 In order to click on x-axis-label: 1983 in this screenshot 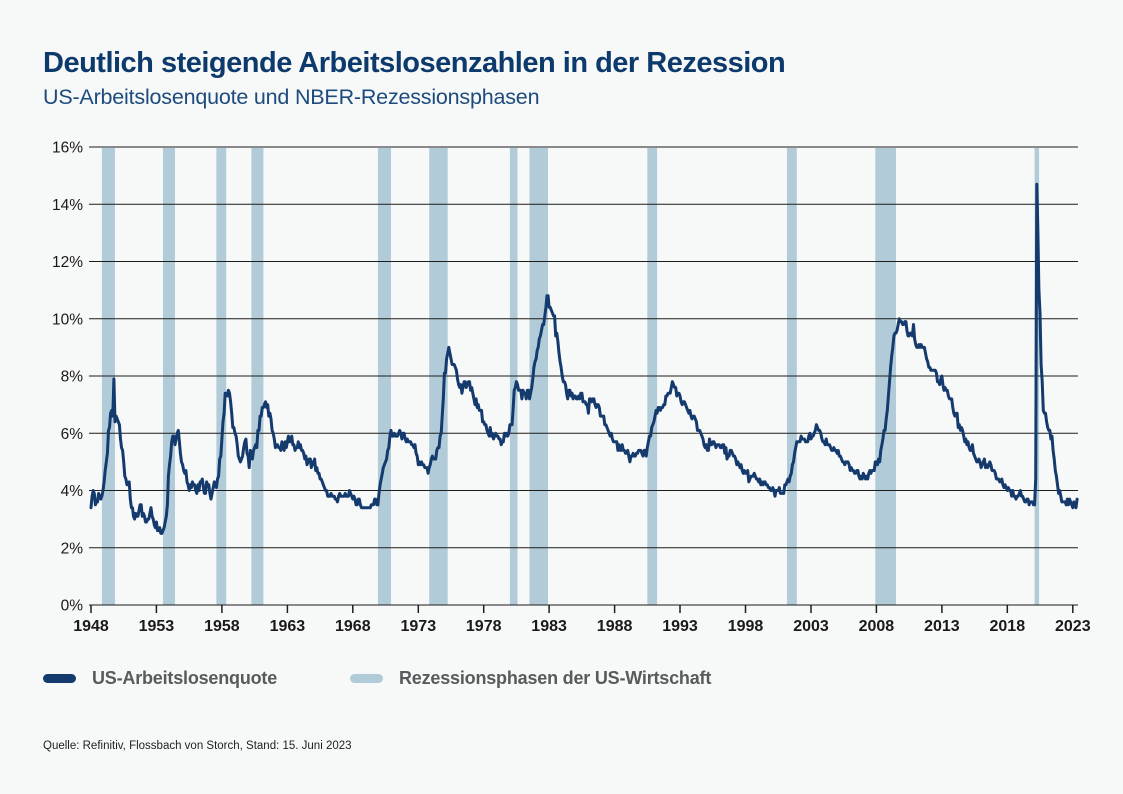, I will do `click(549, 626)`.